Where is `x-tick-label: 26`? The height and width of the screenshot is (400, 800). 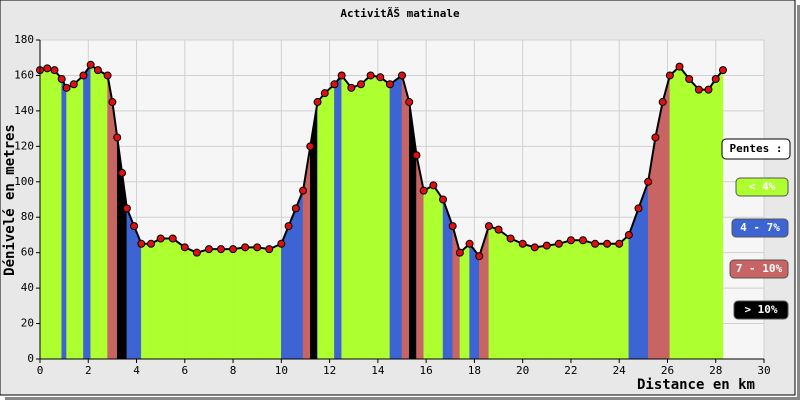 x-tick-label: 26 is located at coordinates (667, 370).